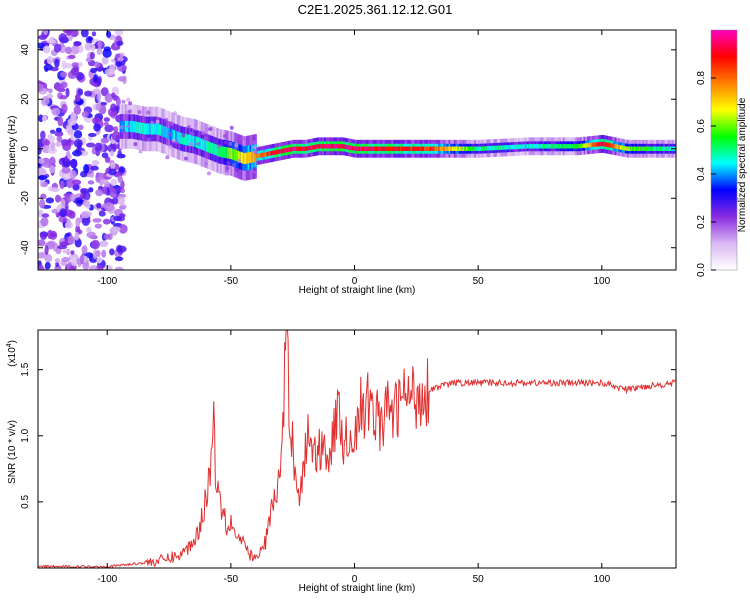 The width and height of the screenshot is (750, 600). Describe the element at coordinates (479, 579) in the screenshot. I see `x-tick-label: 50` at that location.